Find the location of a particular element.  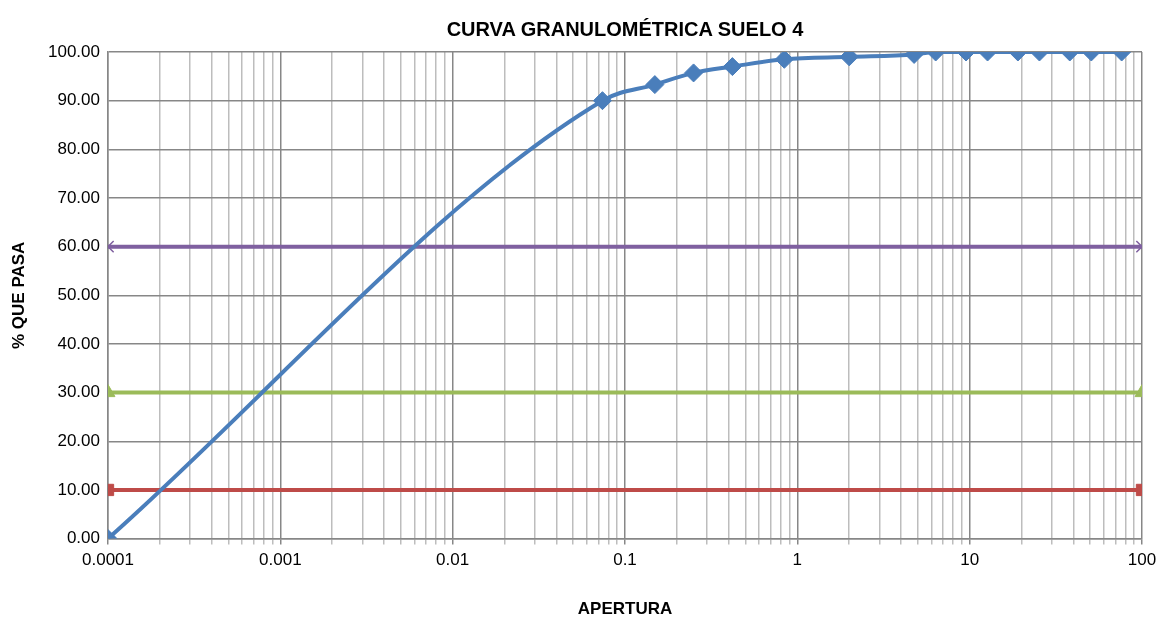

y-tick-label: 70.00 is located at coordinates (78, 197).